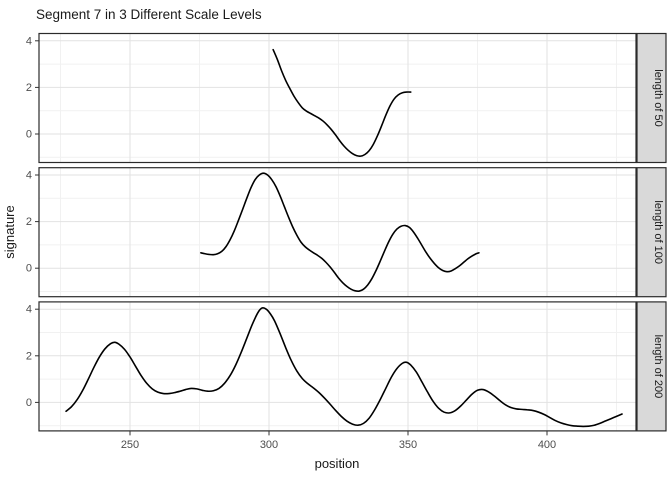 This screenshot has width=672, height=480. What do you see at coordinates (149, 14) in the screenshot?
I see `chart-title: Segment 7 in 3 Different Scale Levels` at bounding box center [149, 14].